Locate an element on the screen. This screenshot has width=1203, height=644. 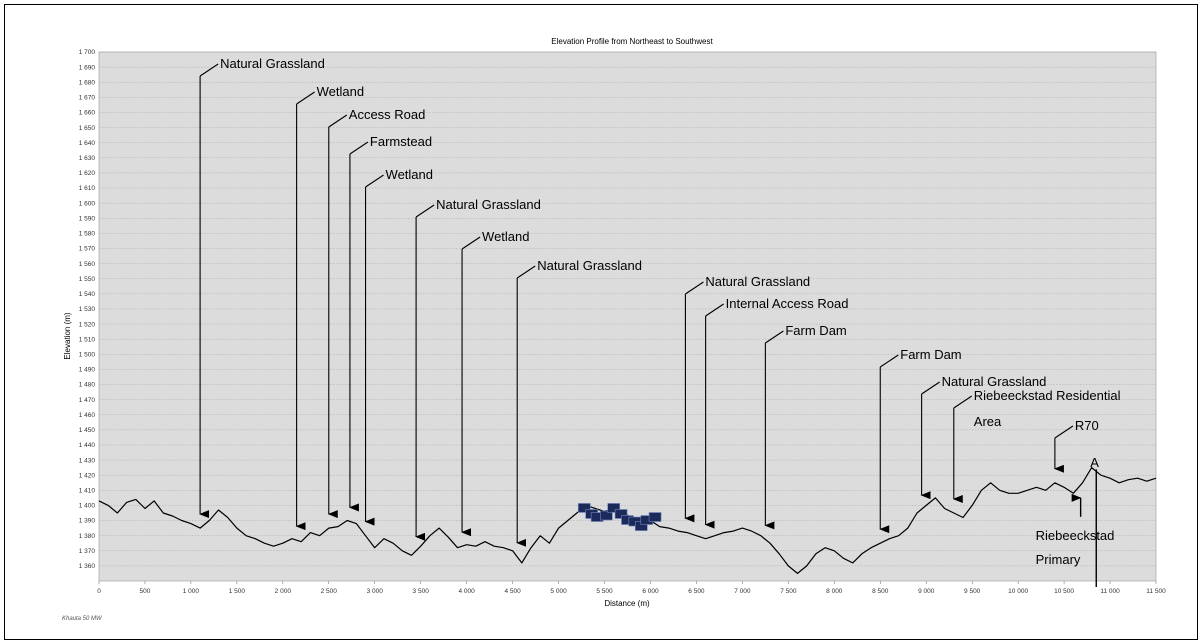
x-tick-label: 9 500 is located at coordinates (972, 591).